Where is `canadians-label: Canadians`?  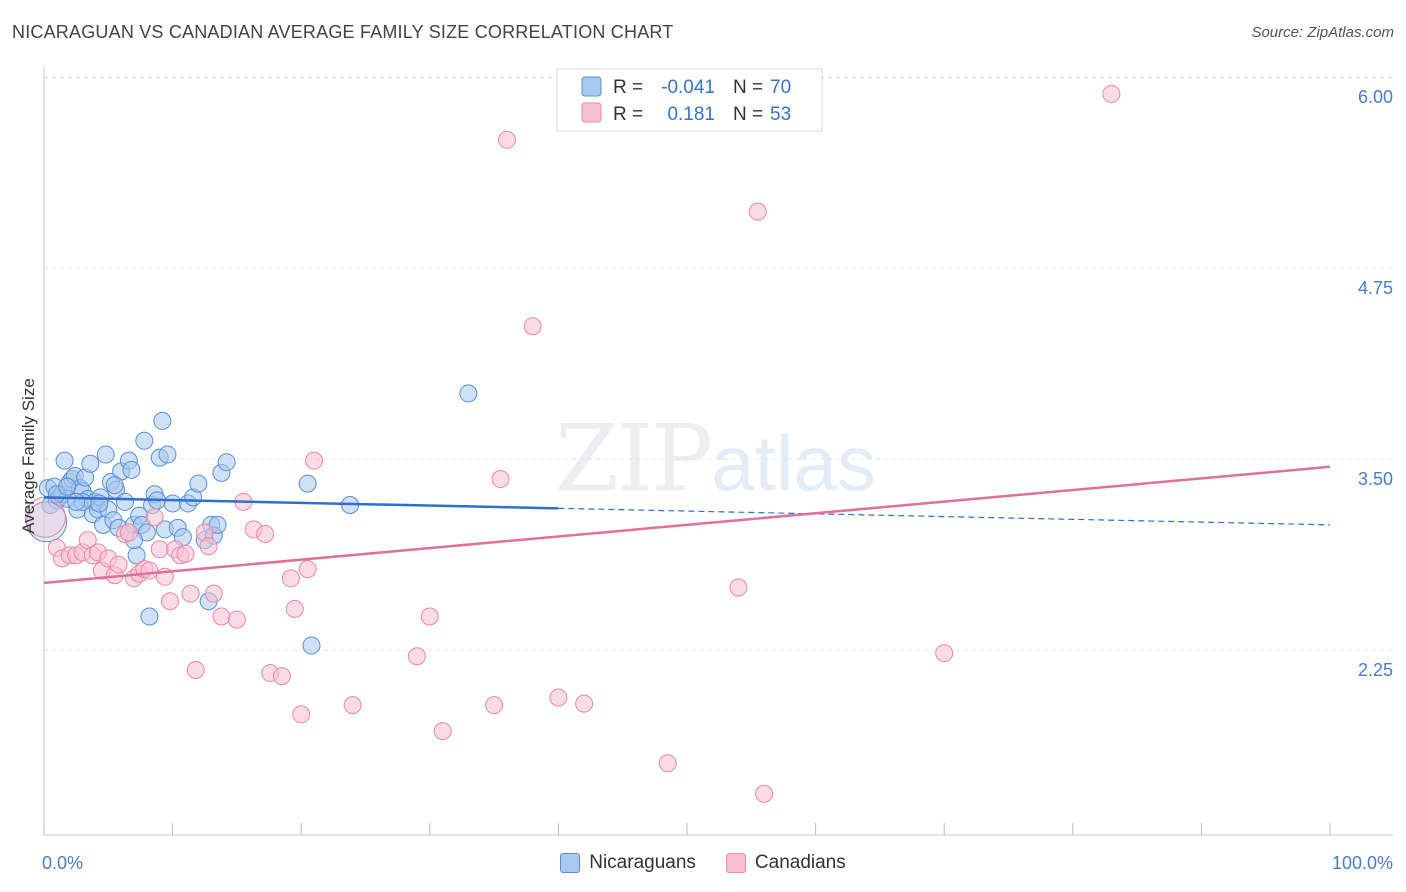
canadians-label: Canadians is located at coordinates (800, 862).